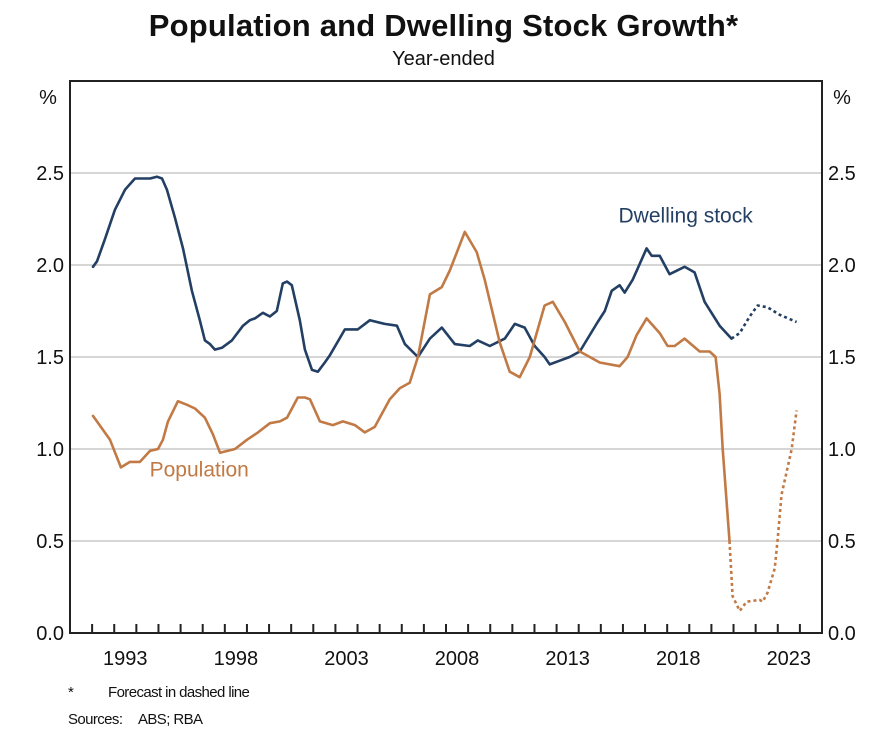 This screenshot has height=748, width=887. I want to click on y-tick-label-right: 1.5, so click(842, 358).